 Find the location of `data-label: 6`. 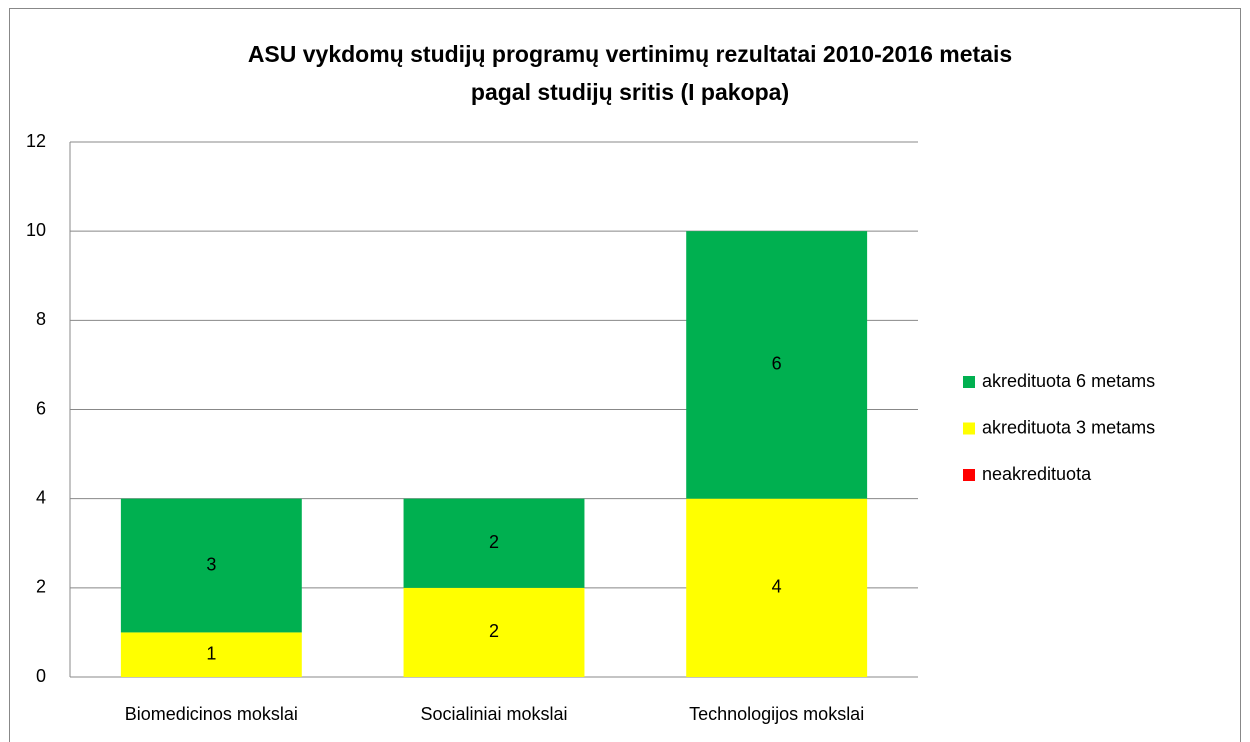

data-label: 6 is located at coordinates (777, 364).